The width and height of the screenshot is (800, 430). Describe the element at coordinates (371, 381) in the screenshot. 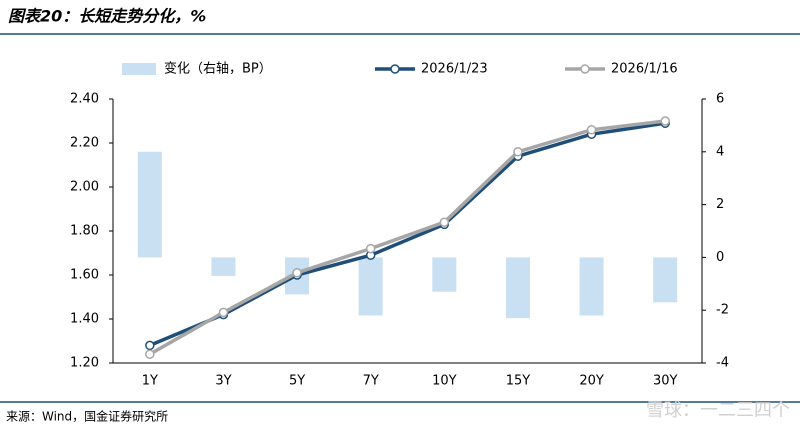

I see `x-tick-label: 7Y` at that location.